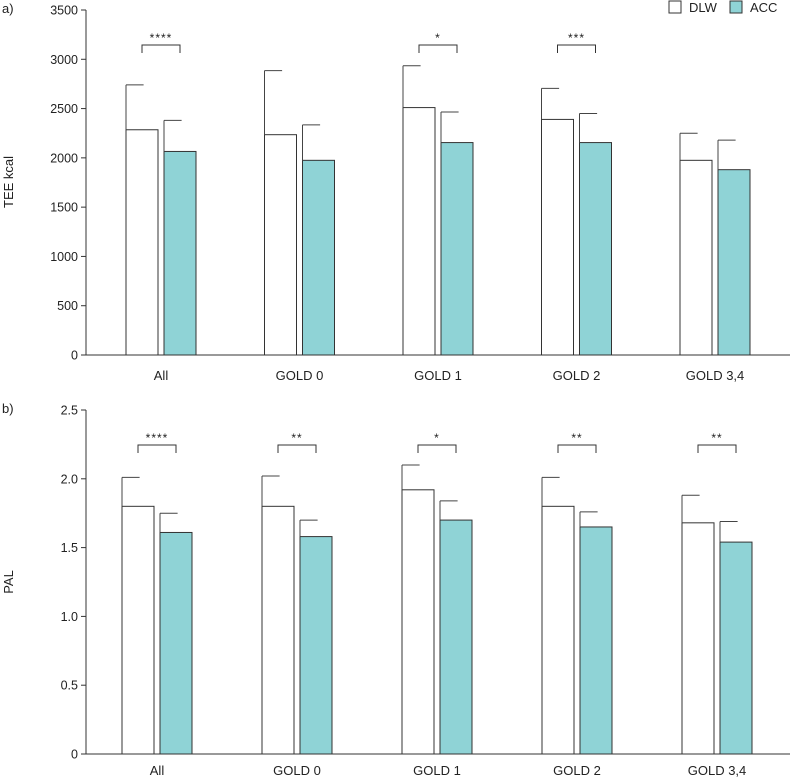 The height and width of the screenshot is (782, 793). I want to click on y-tick-label: 2500, so click(64, 109).